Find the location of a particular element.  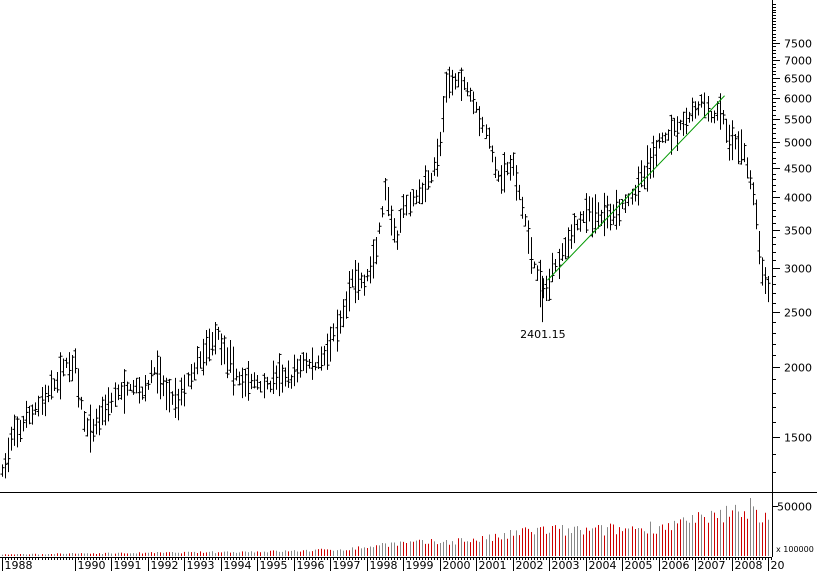

price-tick-label: 3000 is located at coordinates (798, 269).